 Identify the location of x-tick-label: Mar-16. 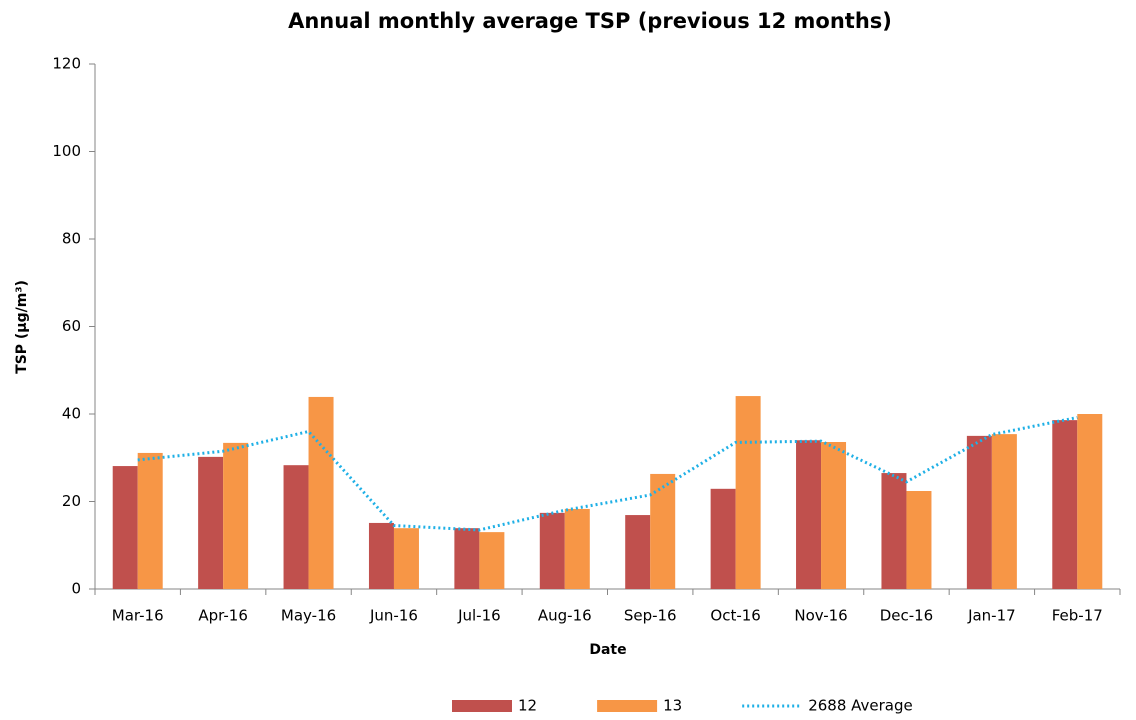
(138, 616).